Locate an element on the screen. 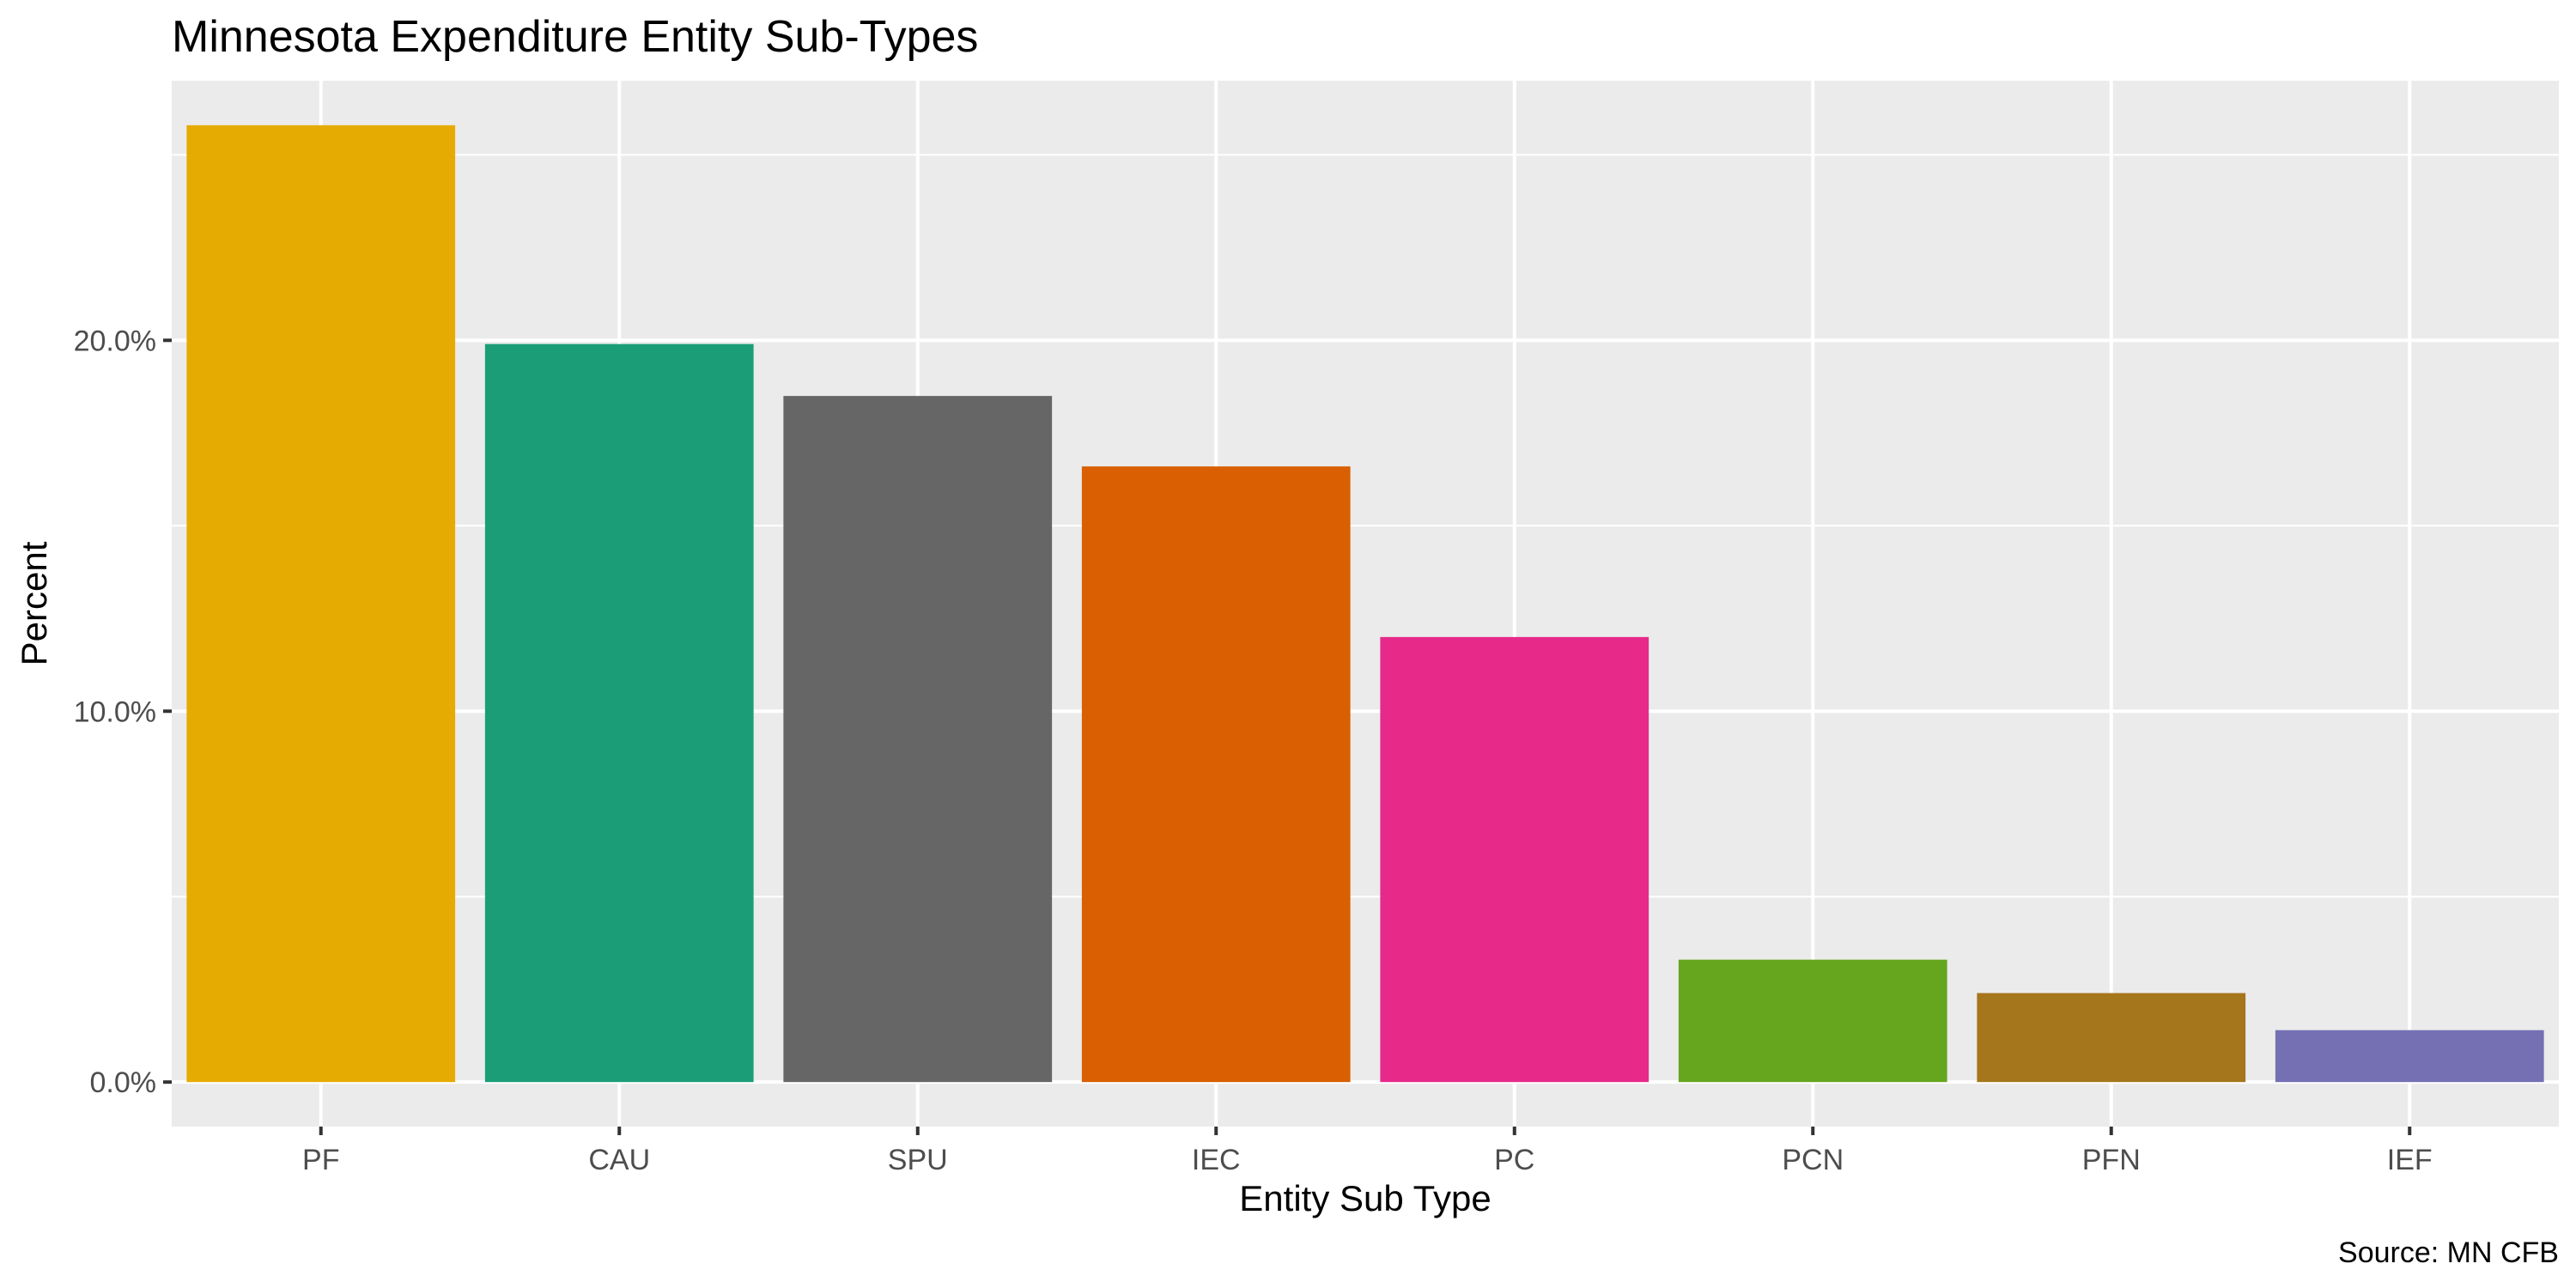  y-axis-title: Percent is located at coordinates (34, 603).